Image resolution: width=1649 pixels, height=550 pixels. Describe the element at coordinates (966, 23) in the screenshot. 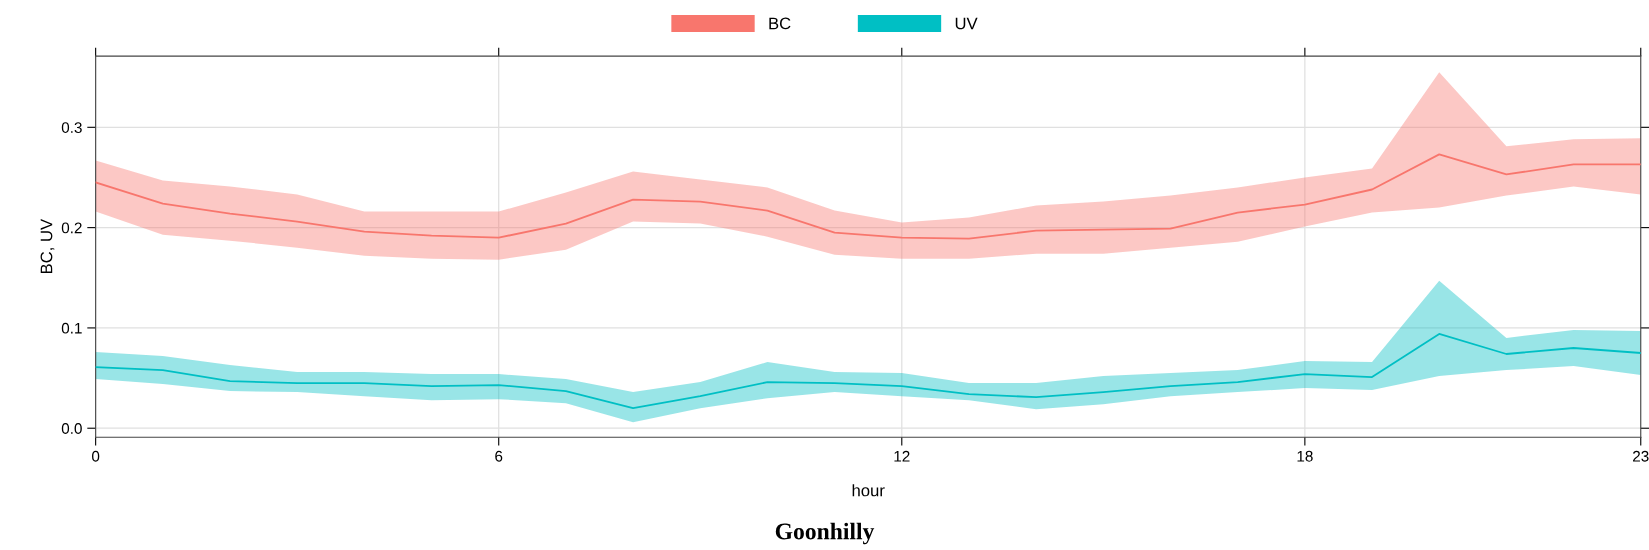

I see `legend-label: UV` at that location.